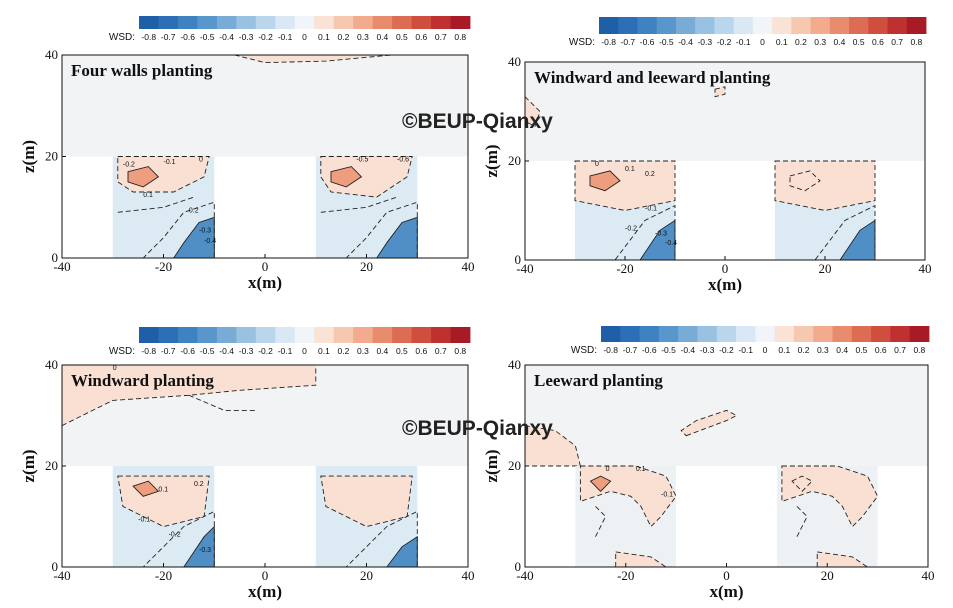 The image size is (953, 608). I want to click on contour-label: 0, so click(597, 164).